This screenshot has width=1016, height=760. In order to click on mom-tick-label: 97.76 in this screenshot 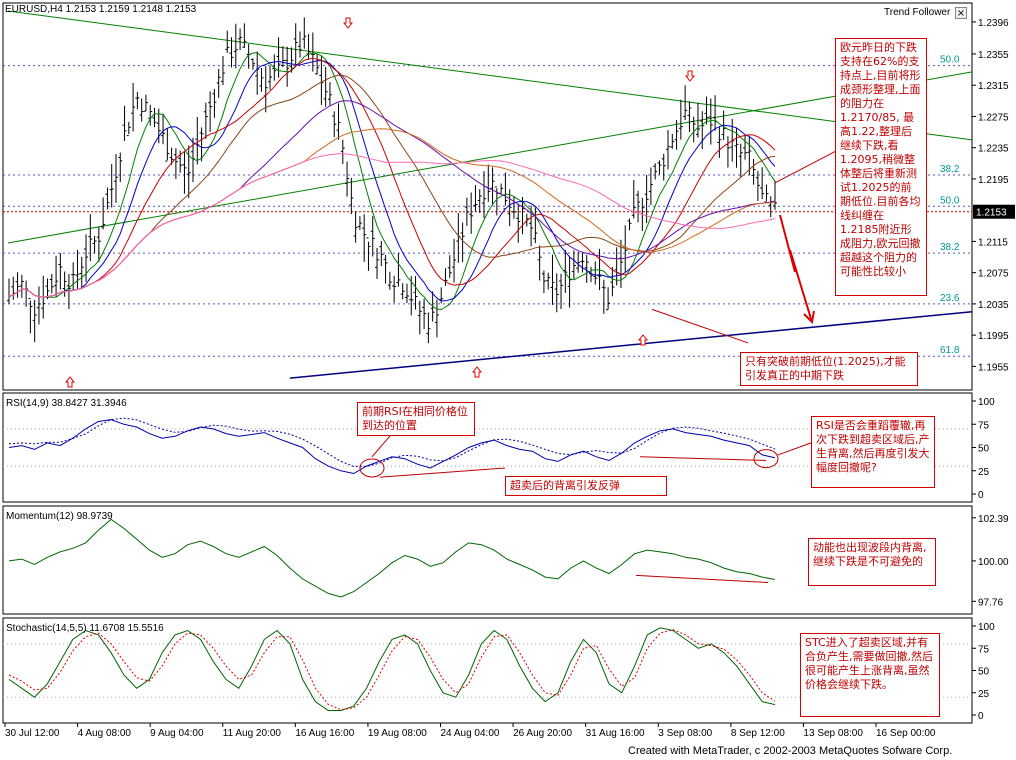, I will do `click(990, 602)`.